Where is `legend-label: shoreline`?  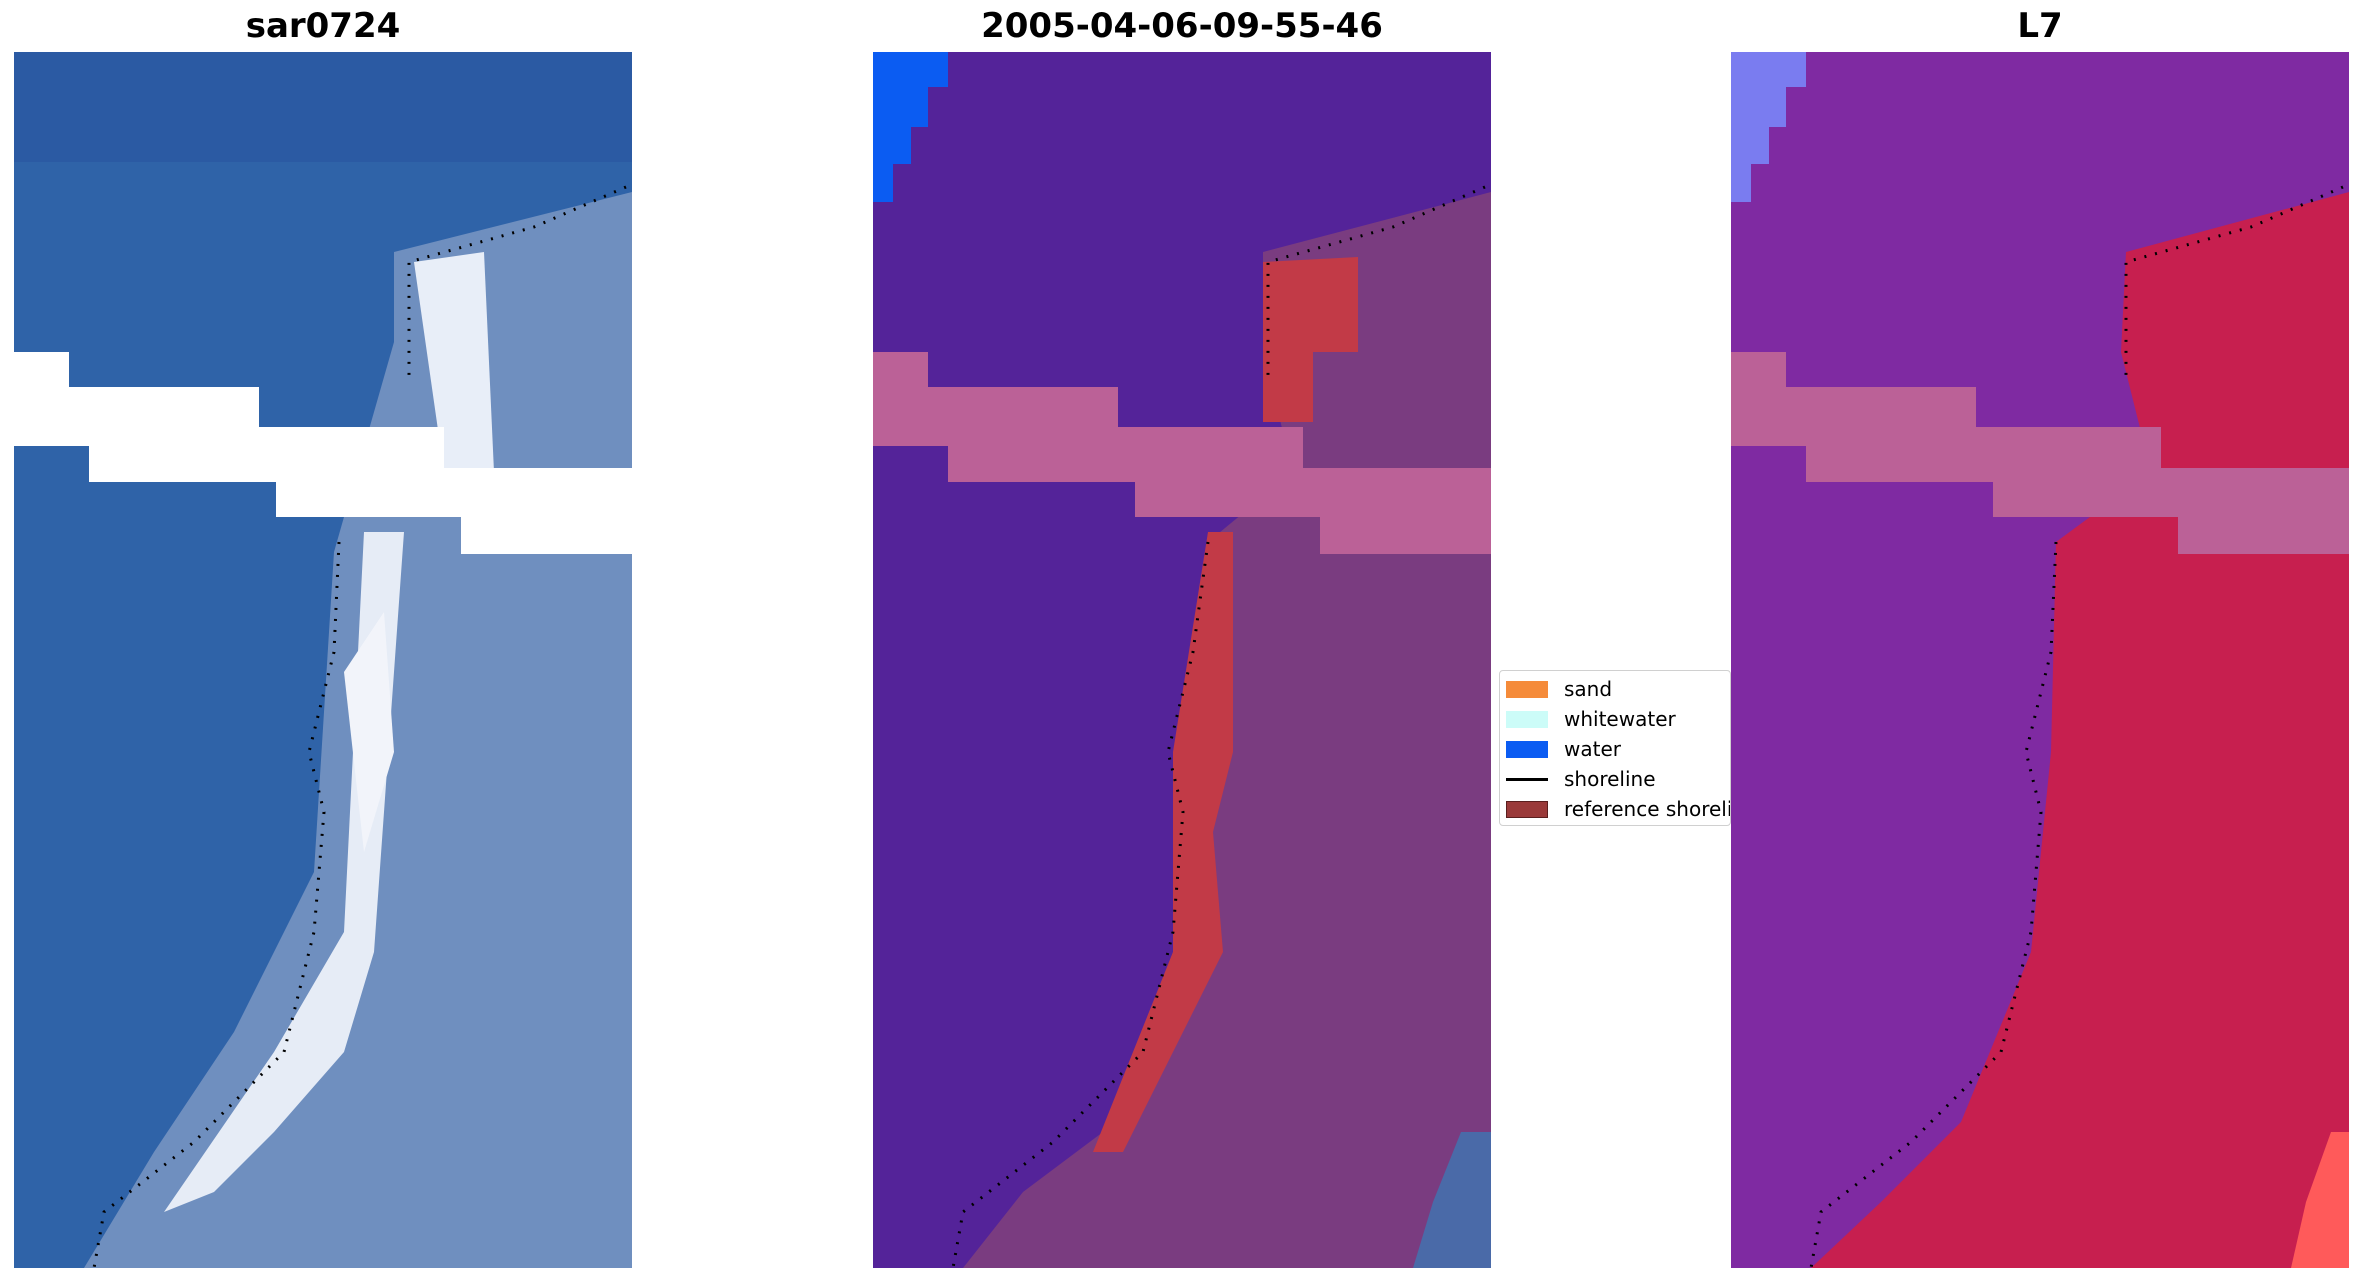 legend-label: shoreline is located at coordinates (1610, 779).